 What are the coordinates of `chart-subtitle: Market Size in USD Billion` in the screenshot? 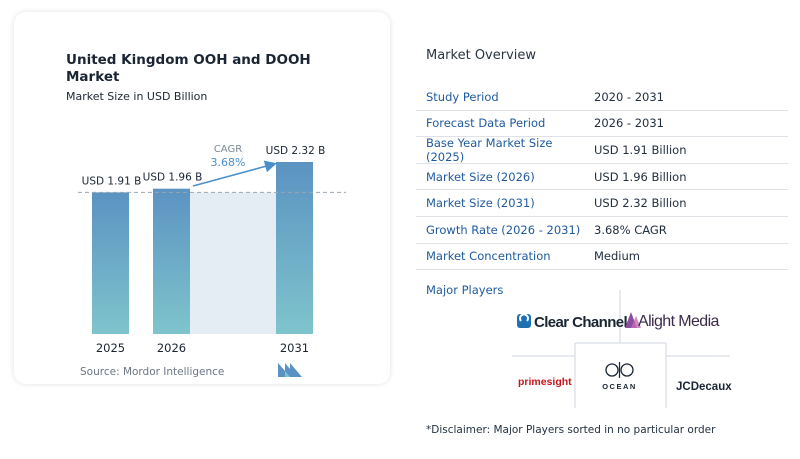 It's located at (137, 96).